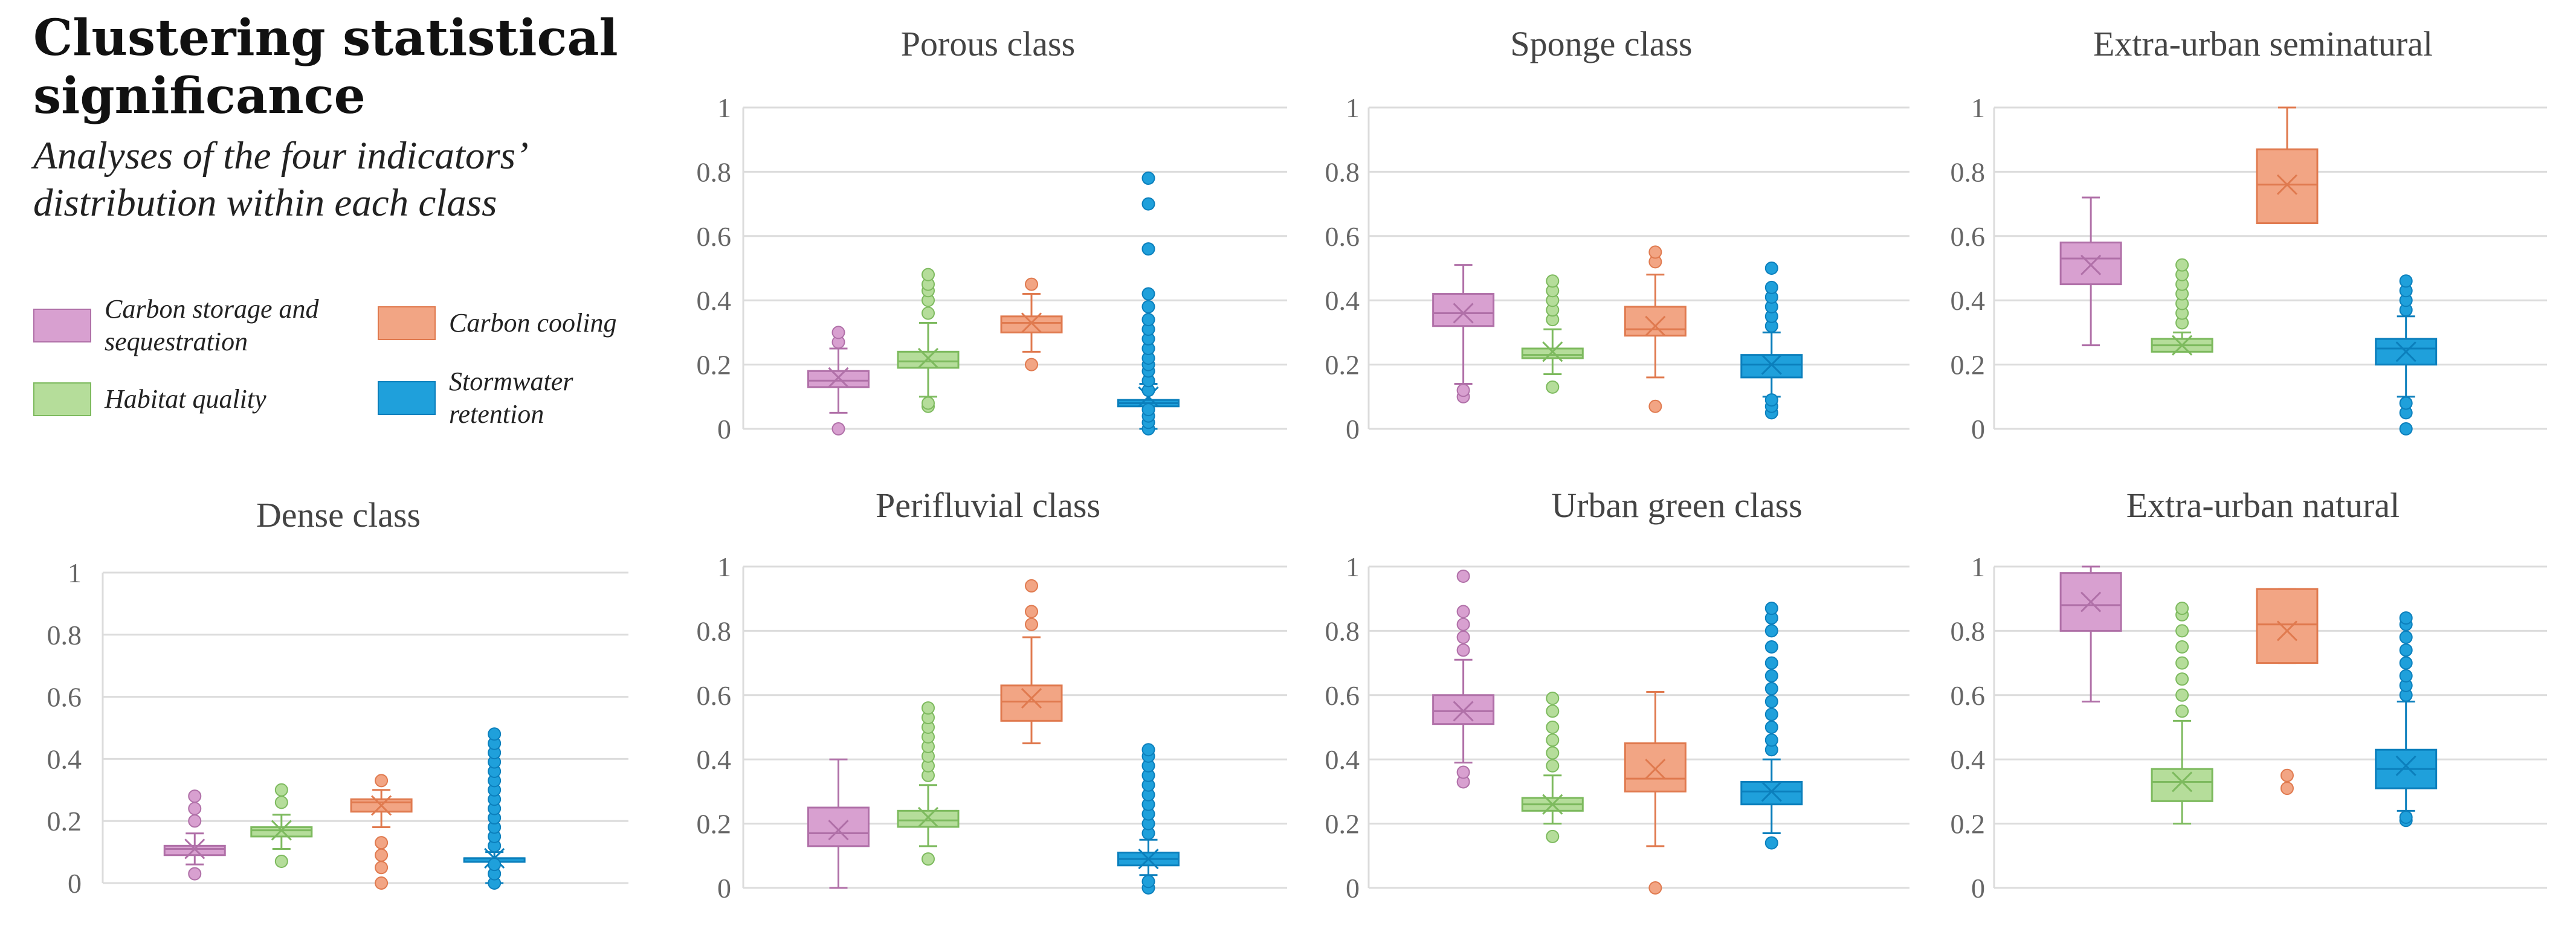 The width and height of the screenshot is (2576, 932). I want to click on legend-swatch-carbon-storage, so click(62, 325).